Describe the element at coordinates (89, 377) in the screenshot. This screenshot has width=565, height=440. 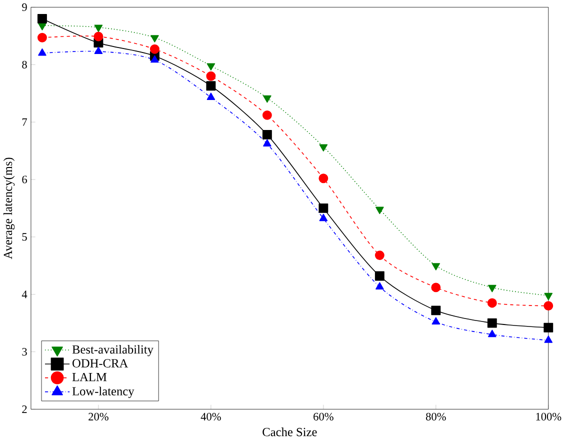
I see `legend-label: LALM` at that location.